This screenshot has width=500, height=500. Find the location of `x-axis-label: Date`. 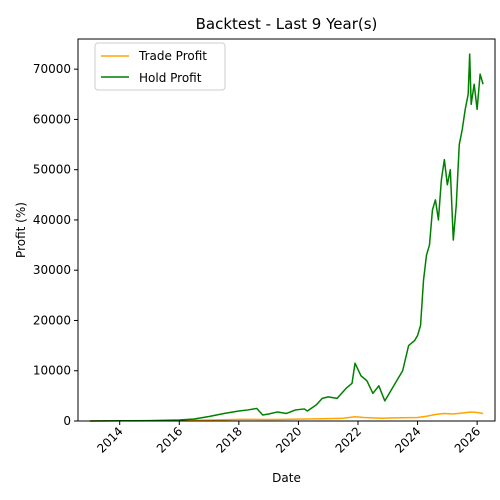

x-axis-label: Date is located at coordinates (286, 478).